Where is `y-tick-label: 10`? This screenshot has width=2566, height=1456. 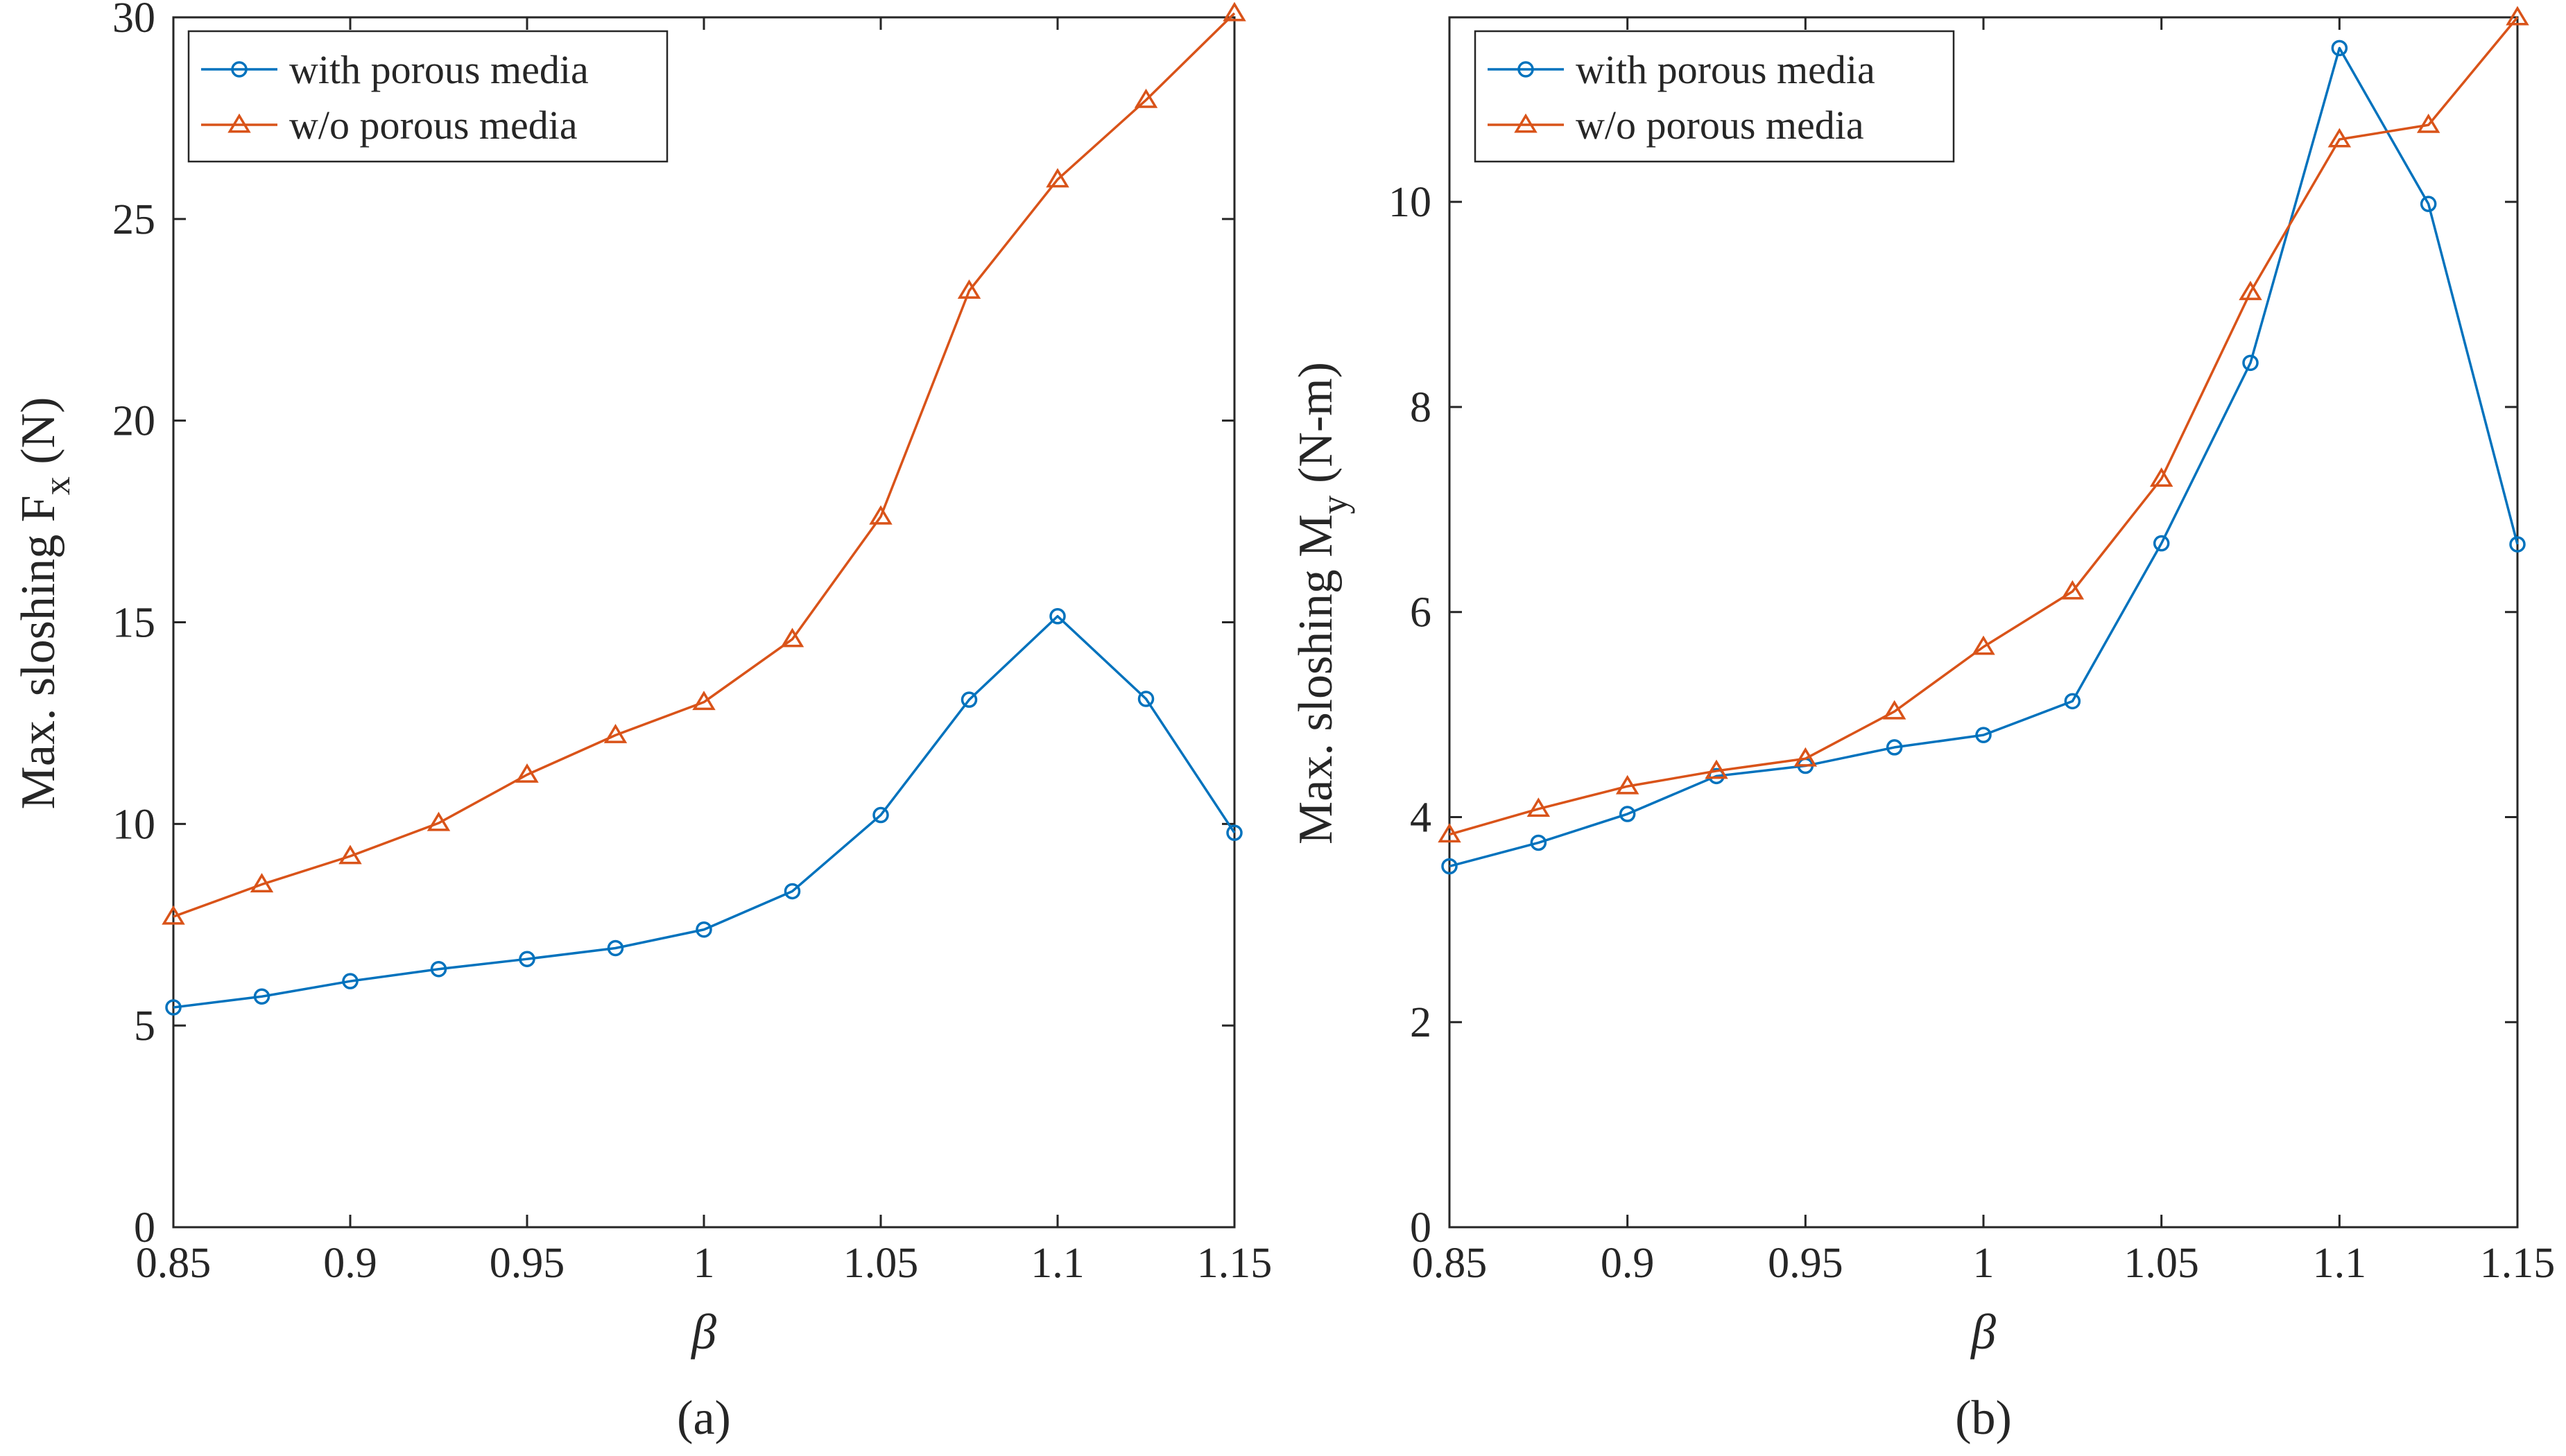
y-tick-label: 10 is located at coordinates (1409, 202).